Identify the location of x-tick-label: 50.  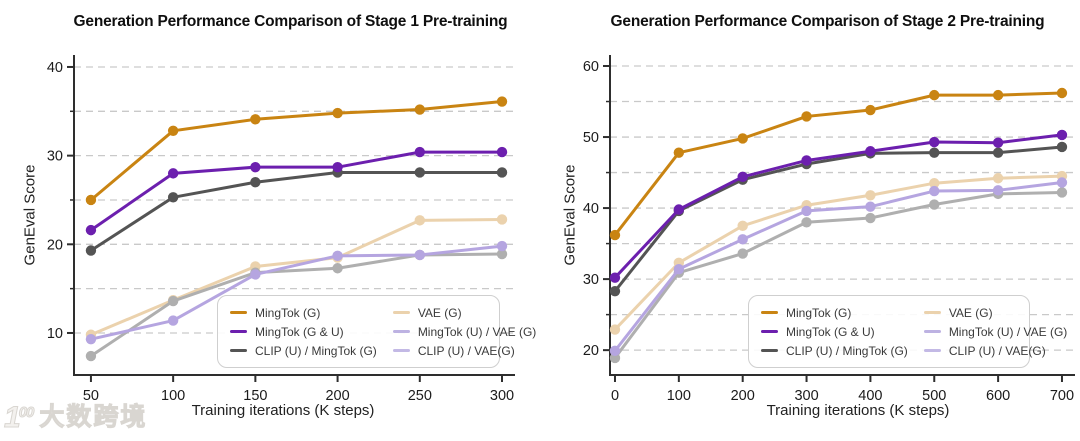
(91, 396).